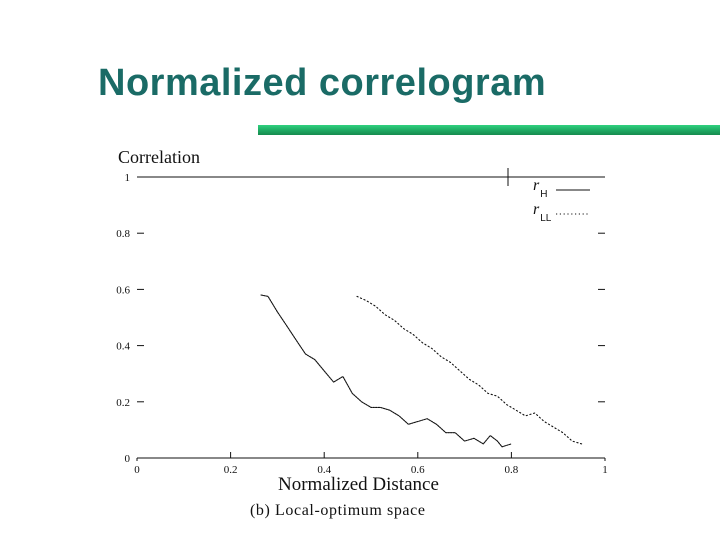 The height and width of the screenshot is (540, 720). Describe the element at coordinates (338, 510) in the screenshot. I see `chart-caption: (b) Local-optimum space` at that location.